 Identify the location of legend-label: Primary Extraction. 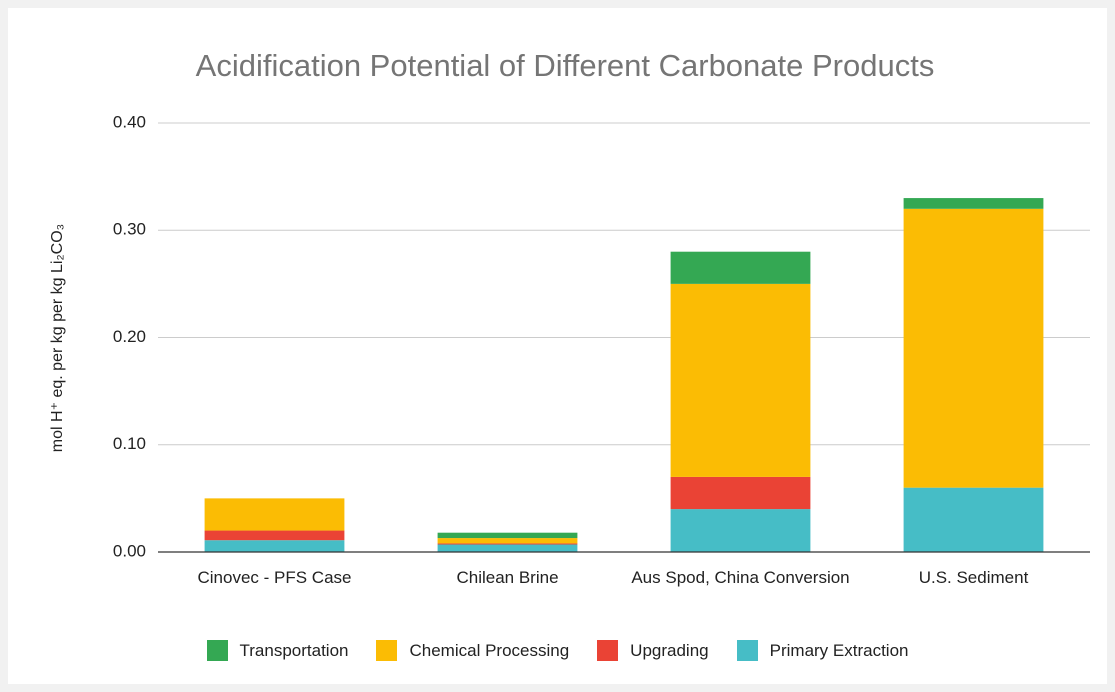
(839, 650).